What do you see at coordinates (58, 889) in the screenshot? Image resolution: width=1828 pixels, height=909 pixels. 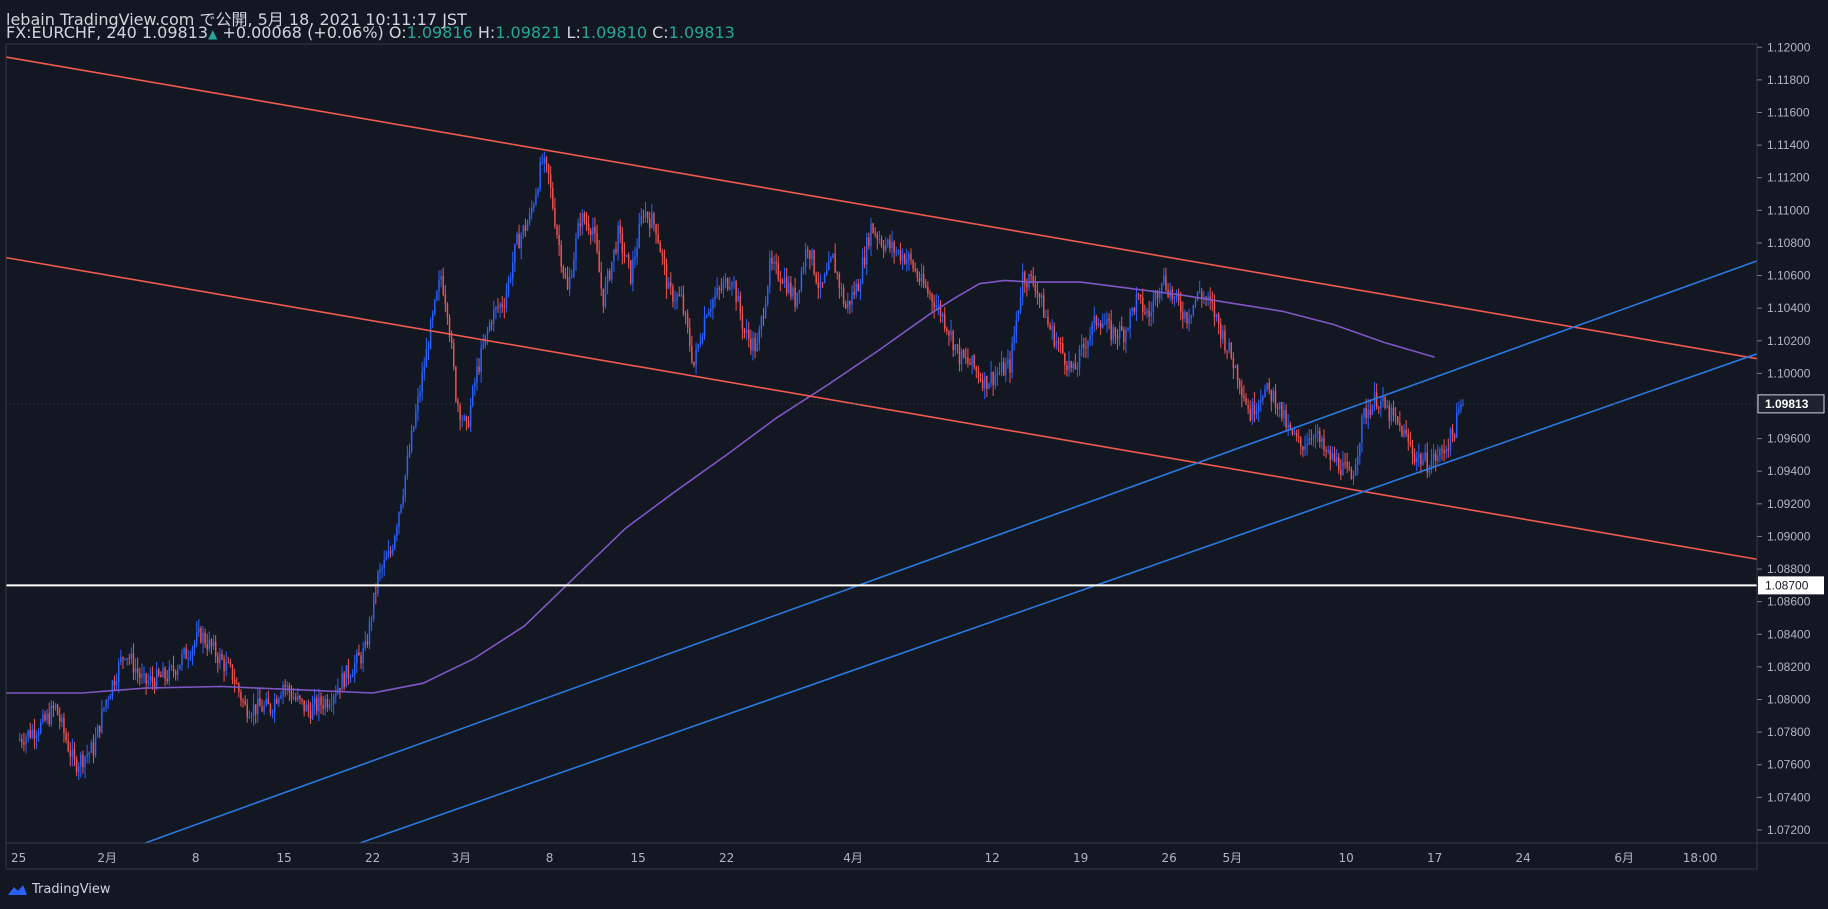 I see `tradingview-logo: TradingView` at bounding box center [58, 889].